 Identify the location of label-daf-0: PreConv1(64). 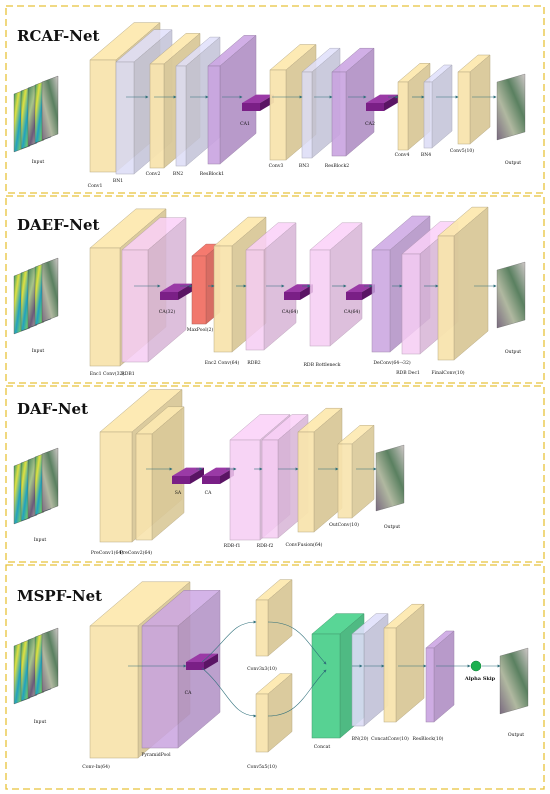
(107, 552).